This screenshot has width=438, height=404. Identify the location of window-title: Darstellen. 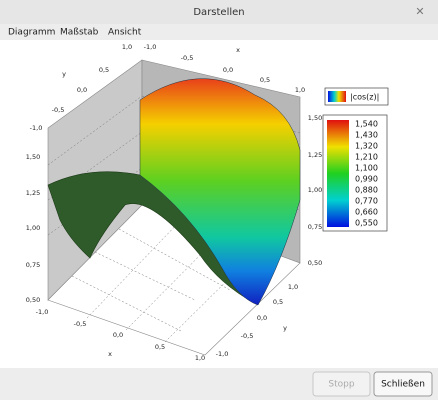
(218, 12).